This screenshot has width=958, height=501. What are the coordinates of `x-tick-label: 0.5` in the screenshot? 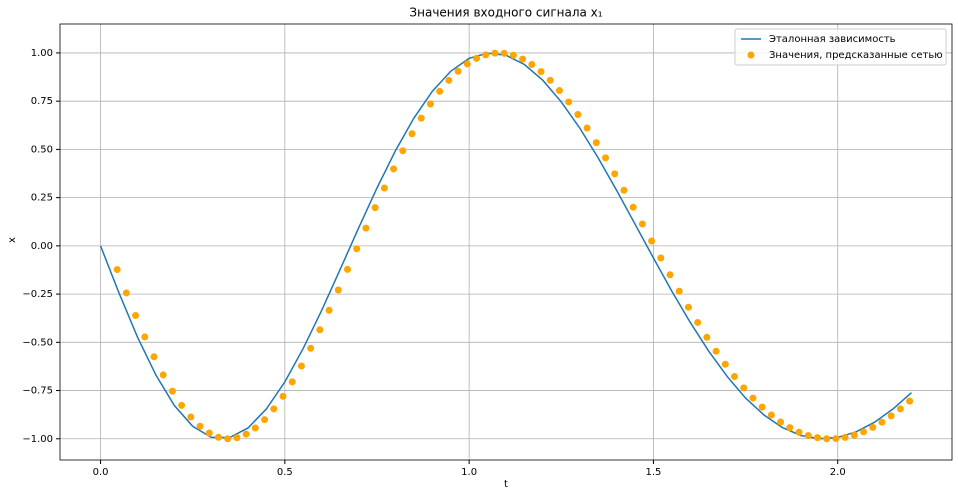 It's located at (285, 472).